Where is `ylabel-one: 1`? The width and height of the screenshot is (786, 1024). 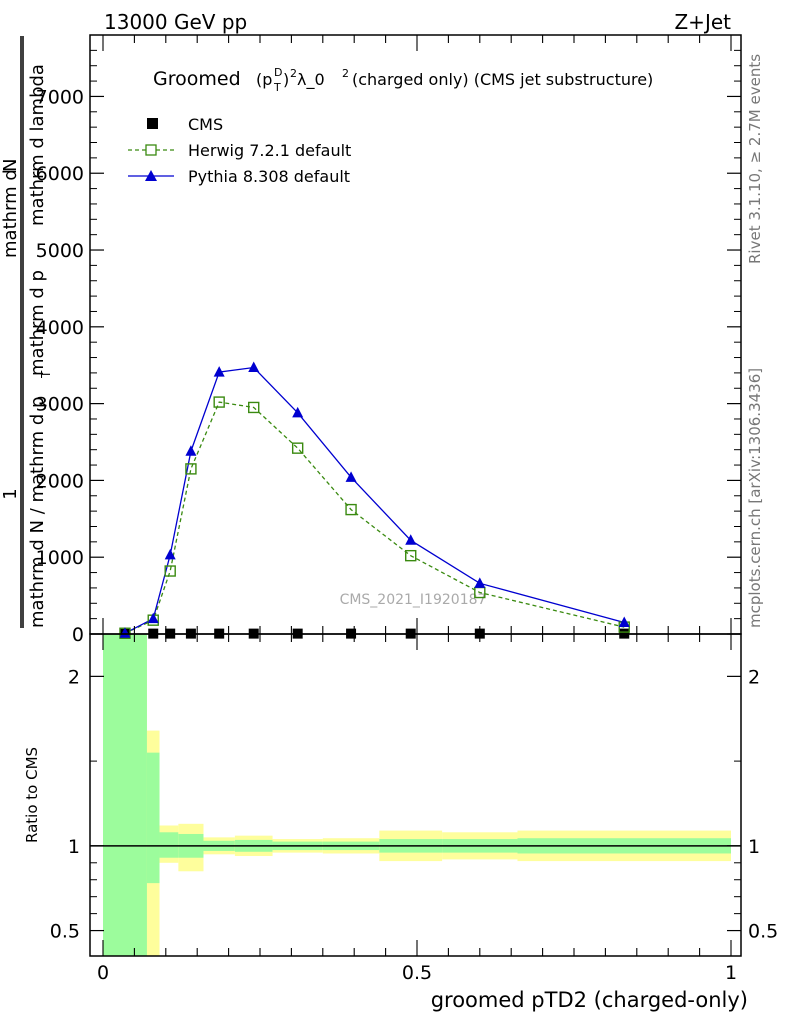 ylabel-one: 1 is located at coordinates (10, 493).